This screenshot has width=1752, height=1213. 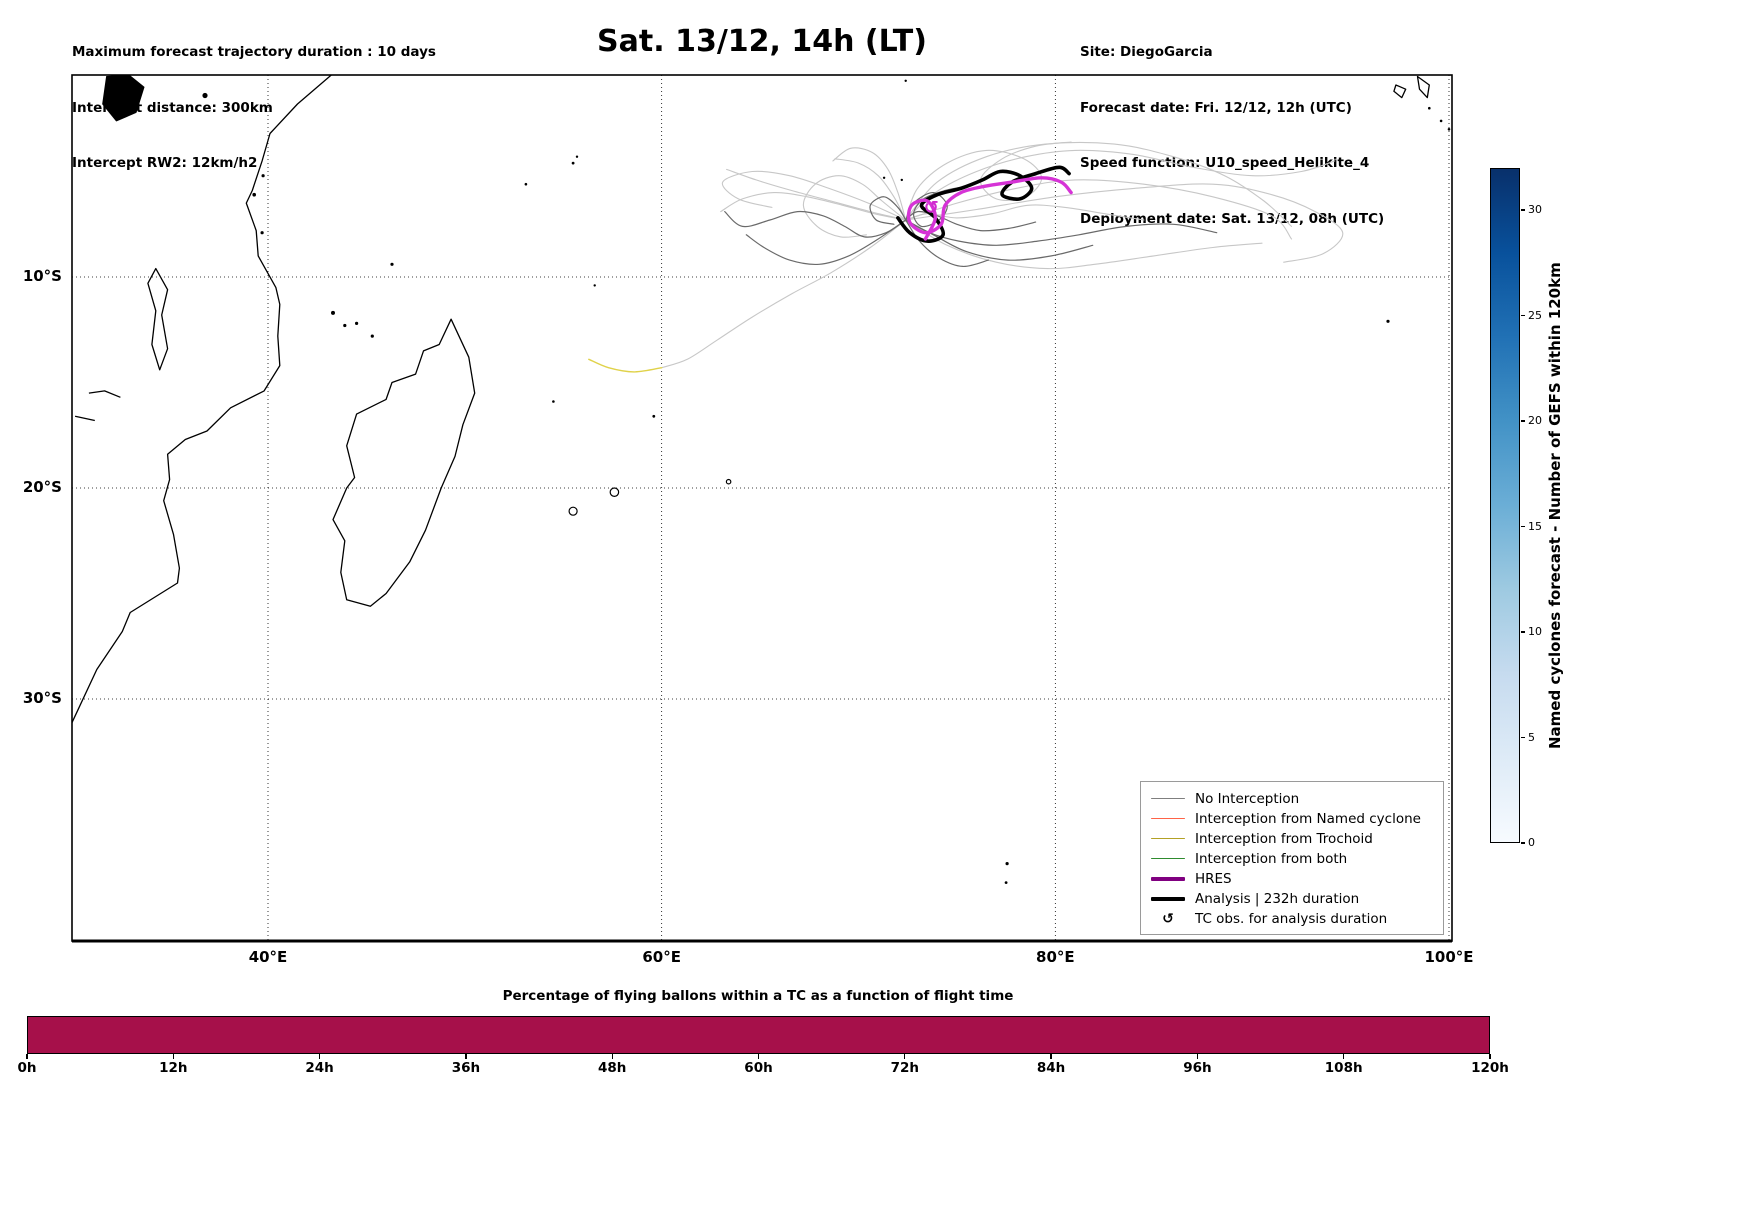 I want to click on colorbar-tick-label: 30, so click(x=1535, y=210).